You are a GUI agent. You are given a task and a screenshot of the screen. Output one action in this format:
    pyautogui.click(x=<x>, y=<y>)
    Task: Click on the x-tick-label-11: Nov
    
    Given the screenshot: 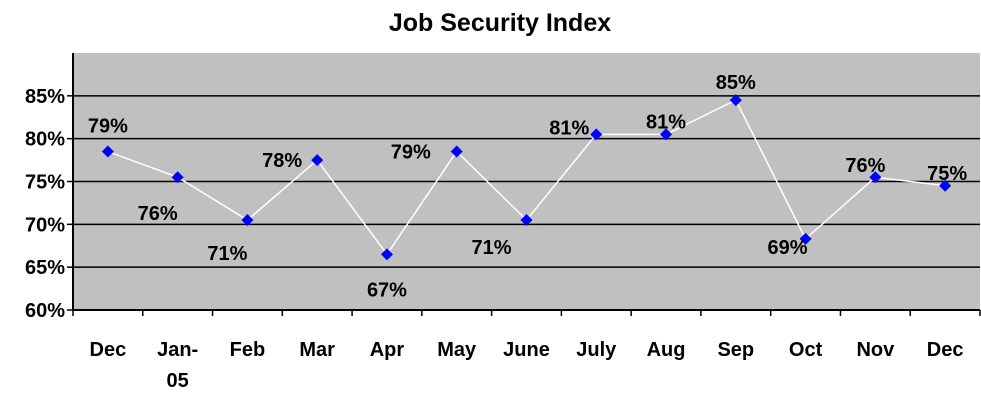 What is the action you would take?
    pyautogui.click(x=875, y=350)
    